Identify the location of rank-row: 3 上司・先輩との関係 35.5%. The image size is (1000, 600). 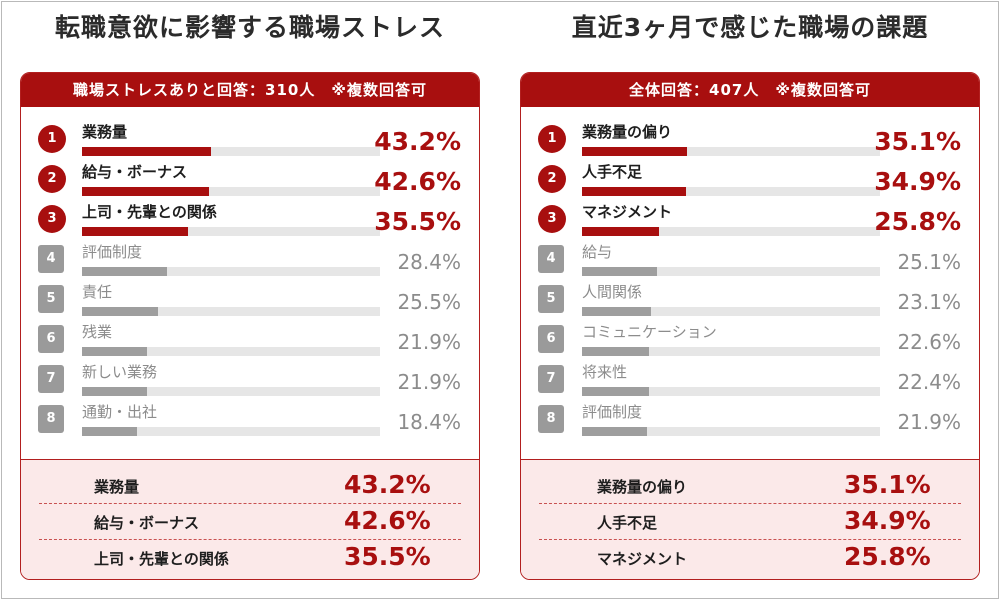
(250, 221).